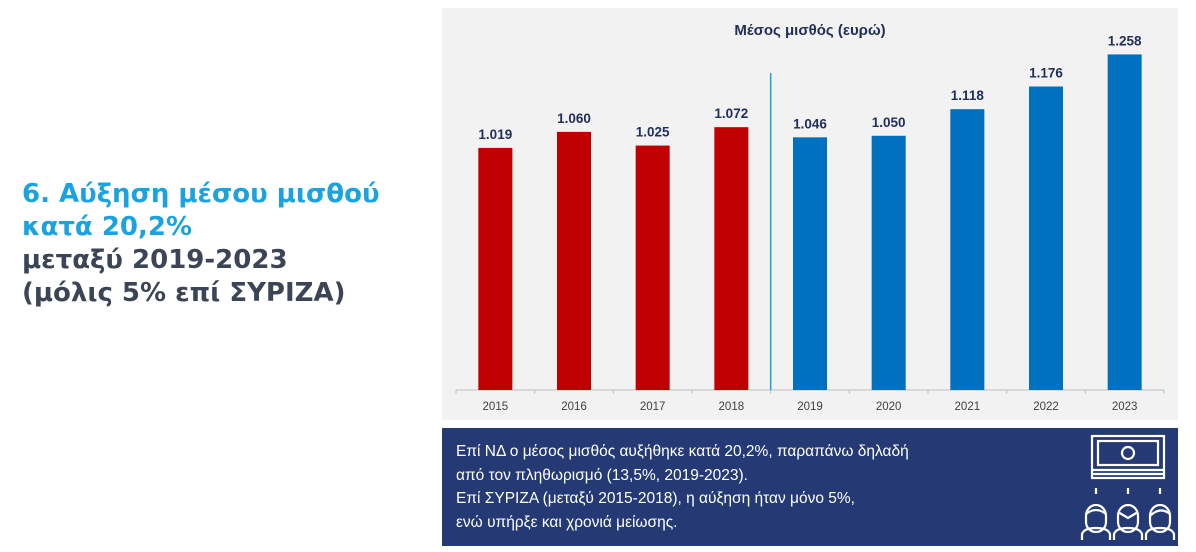  Describe the element at coordinates (574, 260) in the screenshot. I see `bar-2016` at that location.